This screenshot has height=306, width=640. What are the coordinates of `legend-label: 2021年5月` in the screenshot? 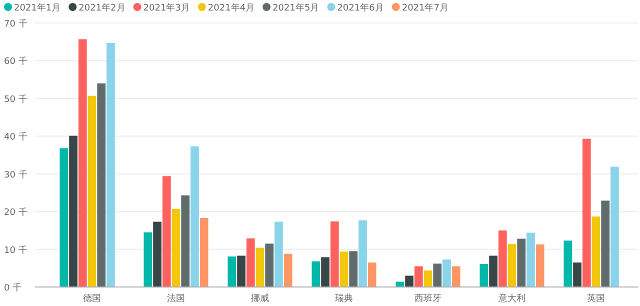 It's located at (296, 8).